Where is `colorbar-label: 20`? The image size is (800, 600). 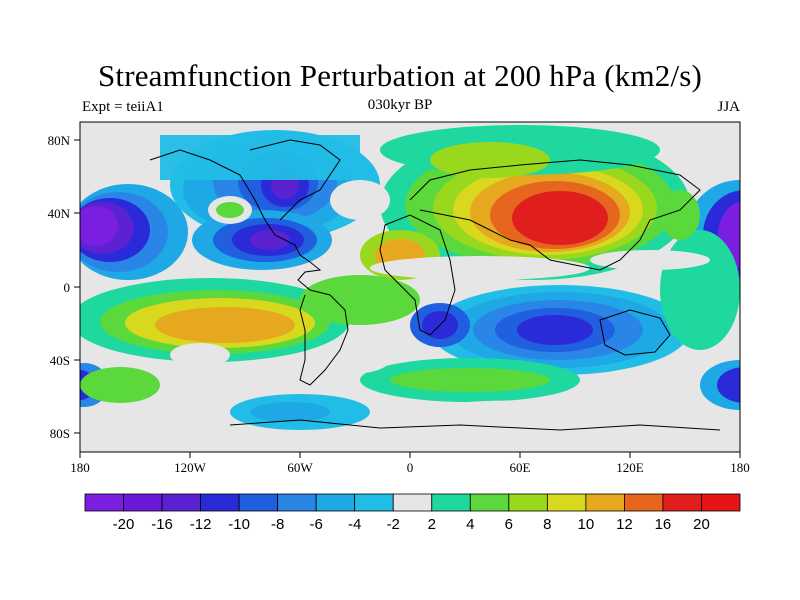 colorbar-label: 20 is located at coordinates (701, 524).